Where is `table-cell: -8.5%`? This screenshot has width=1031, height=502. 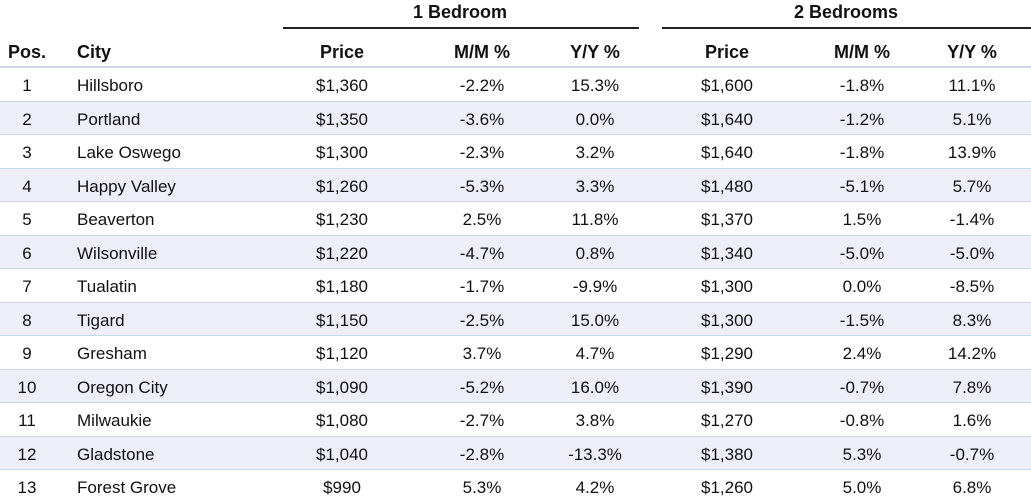 table-cell: -8.5% is located at coordinates (972, 286).